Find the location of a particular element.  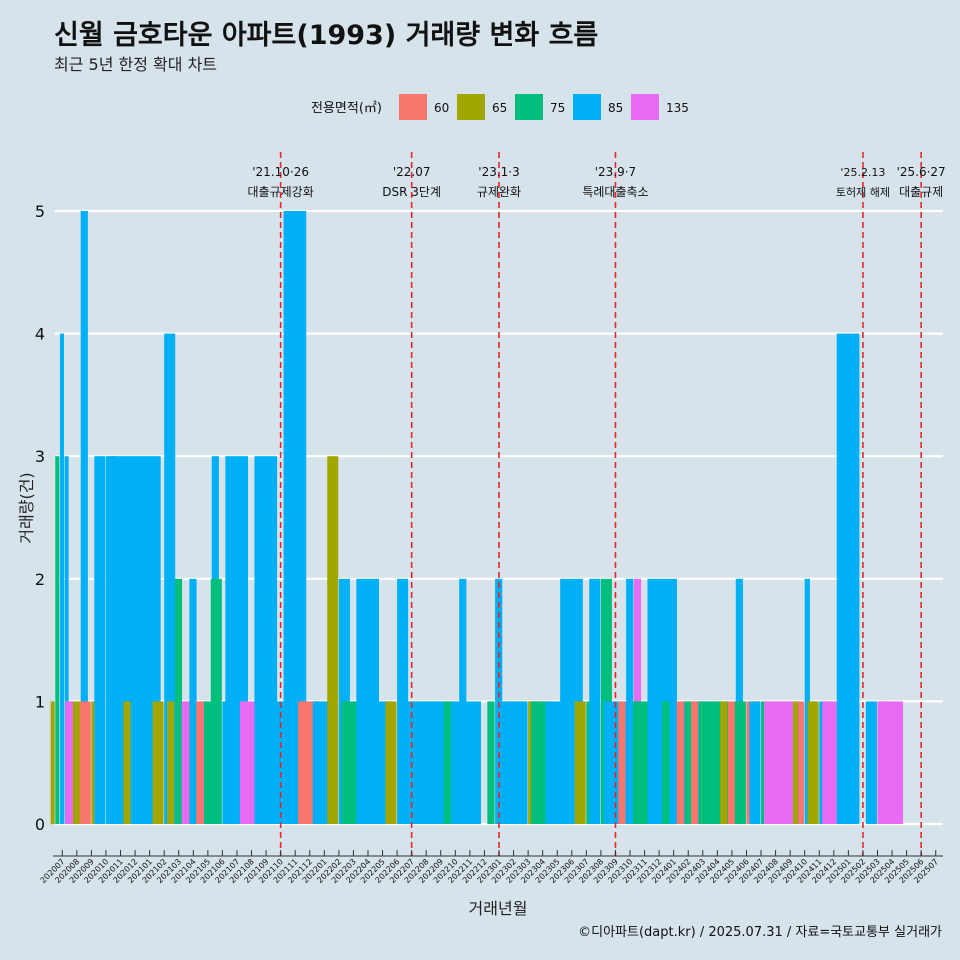

y-axis: 0 1 2 3 4 5 is located at coordinates (40, 518).